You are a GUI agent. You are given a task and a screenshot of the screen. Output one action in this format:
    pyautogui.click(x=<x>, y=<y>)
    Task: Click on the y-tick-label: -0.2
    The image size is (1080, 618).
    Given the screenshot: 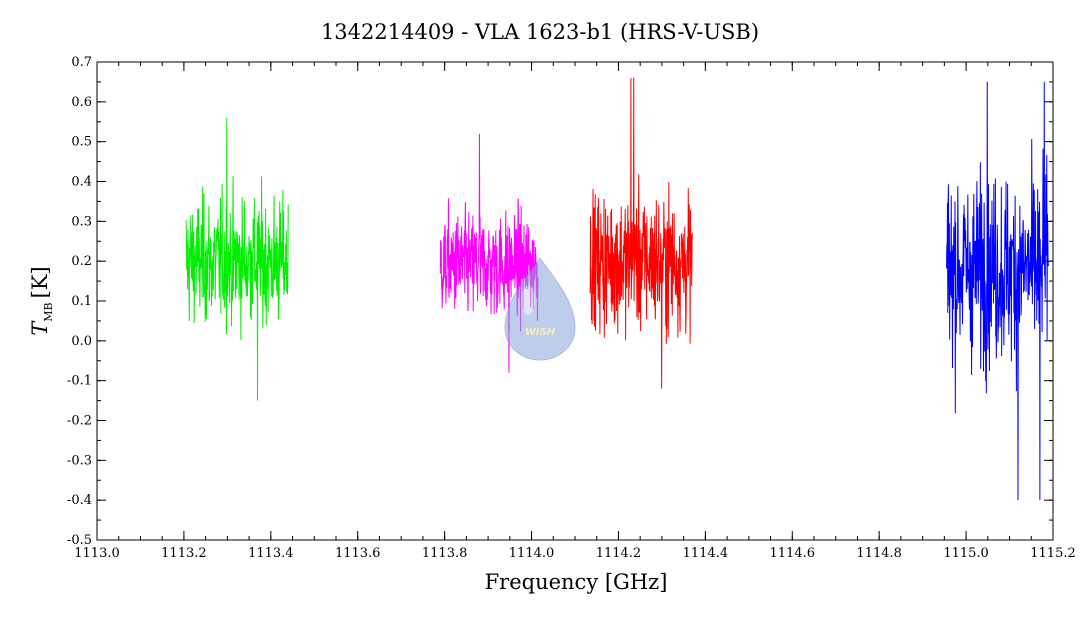 What is the action you would take?
    pyautogui.click(x=79, y=421)
    